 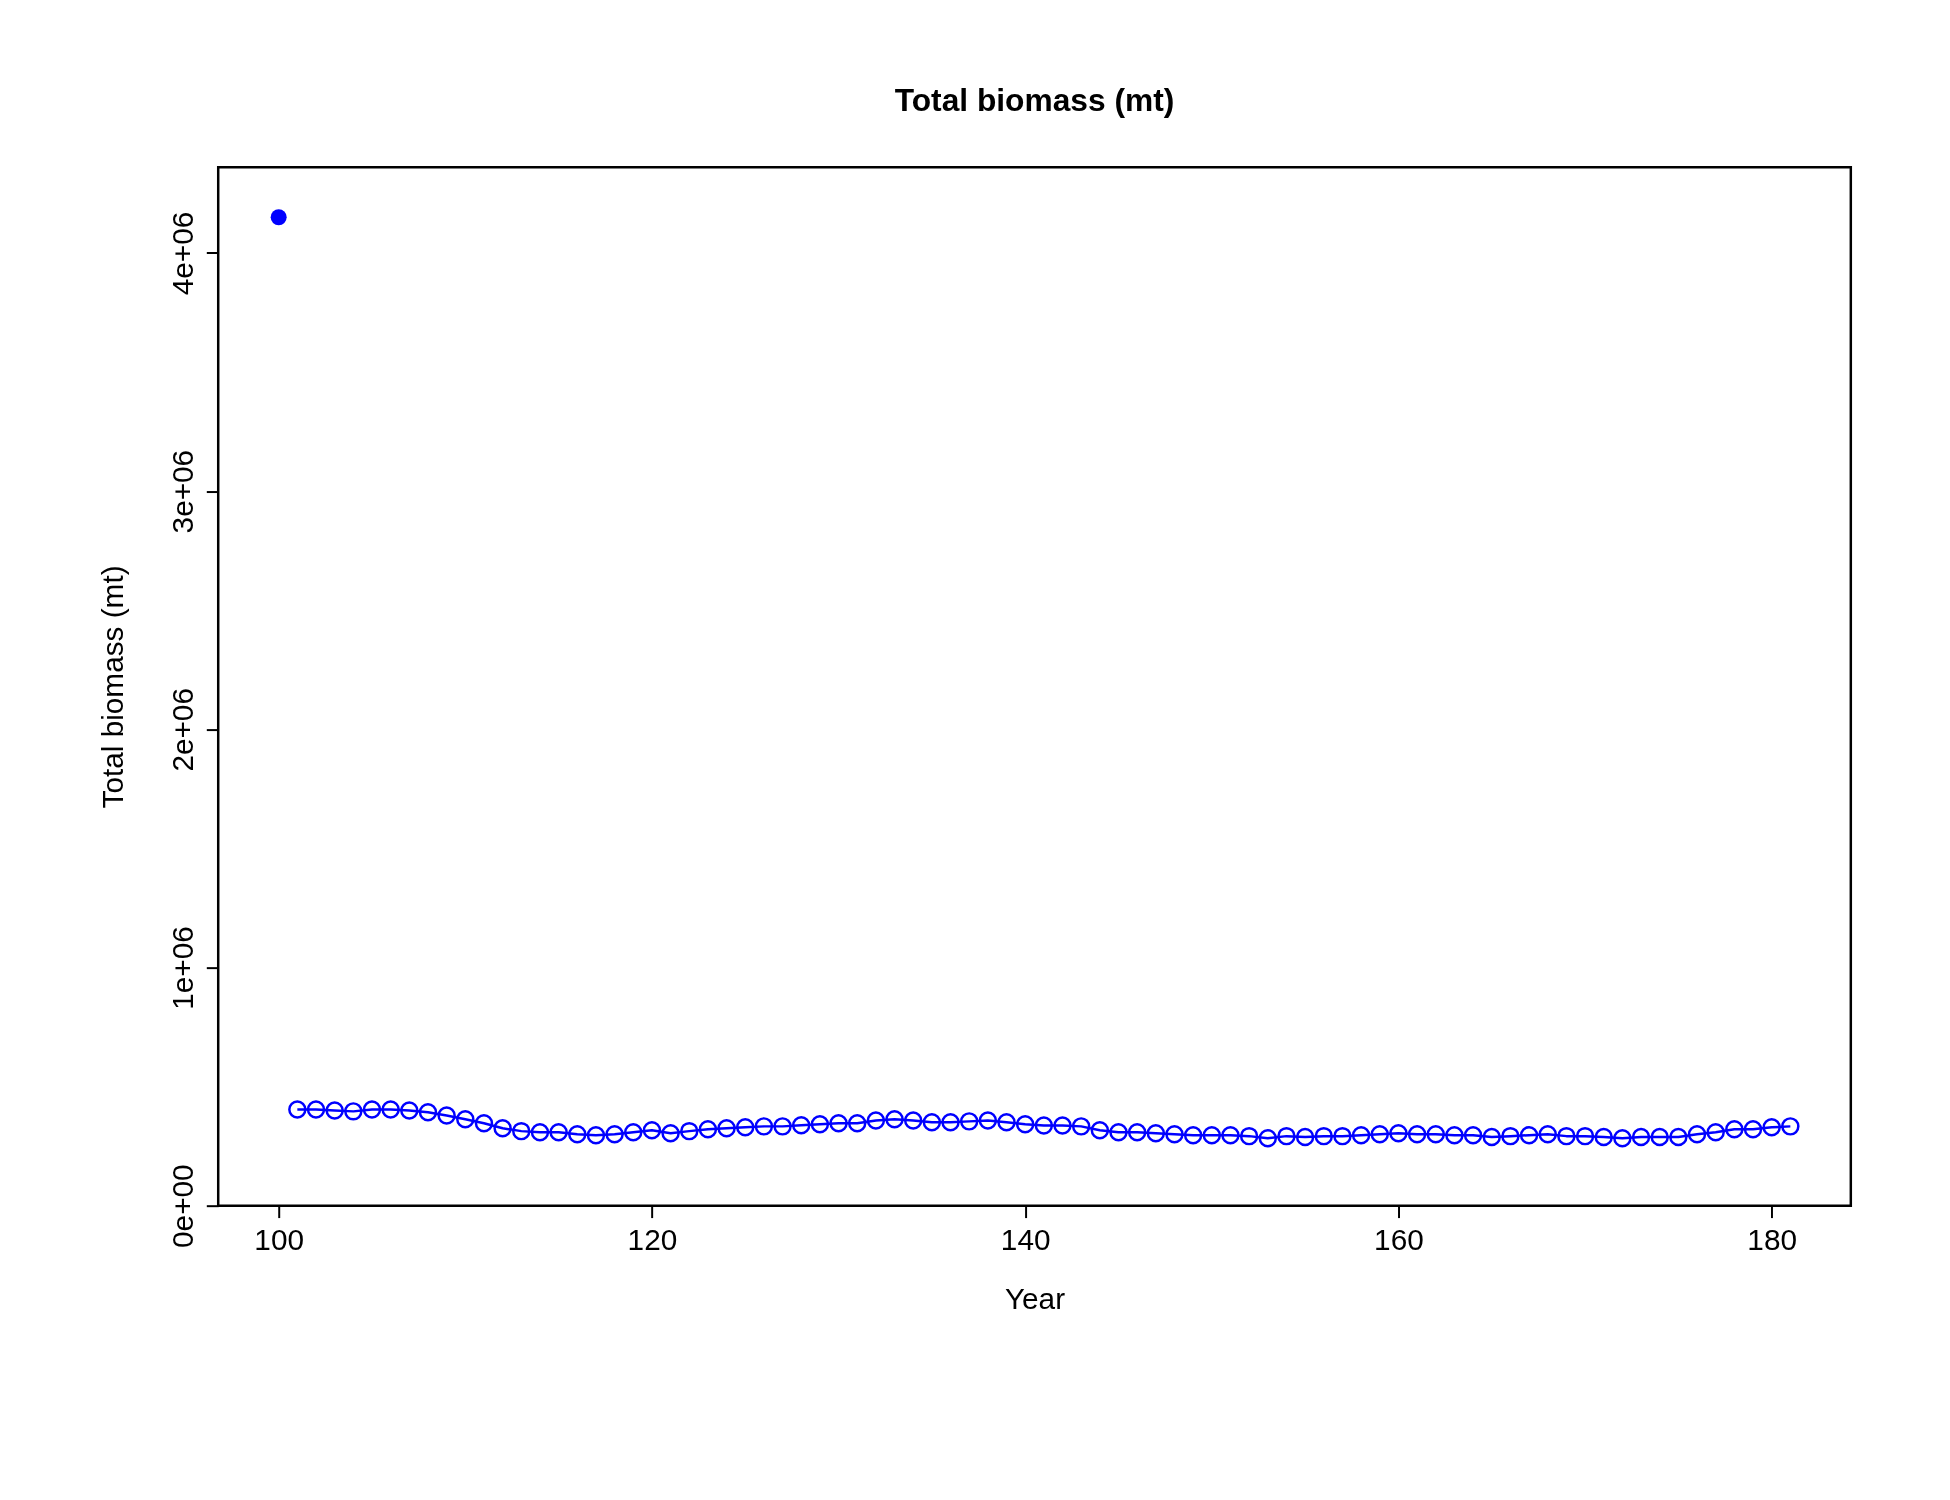 What do you see at coordinates (182, 730) in the screenshot?
I see `y-tick-label: 2e+06` at bounding box center [182, 730].